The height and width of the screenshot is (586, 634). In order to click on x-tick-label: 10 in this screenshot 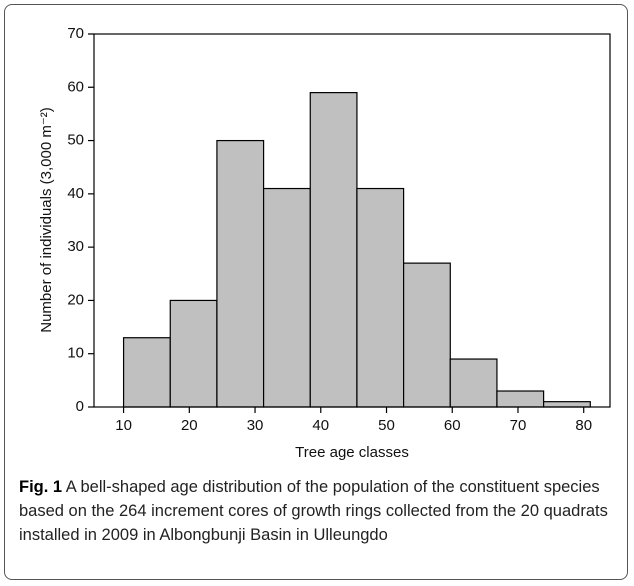, I will do `click(123, 425)`.